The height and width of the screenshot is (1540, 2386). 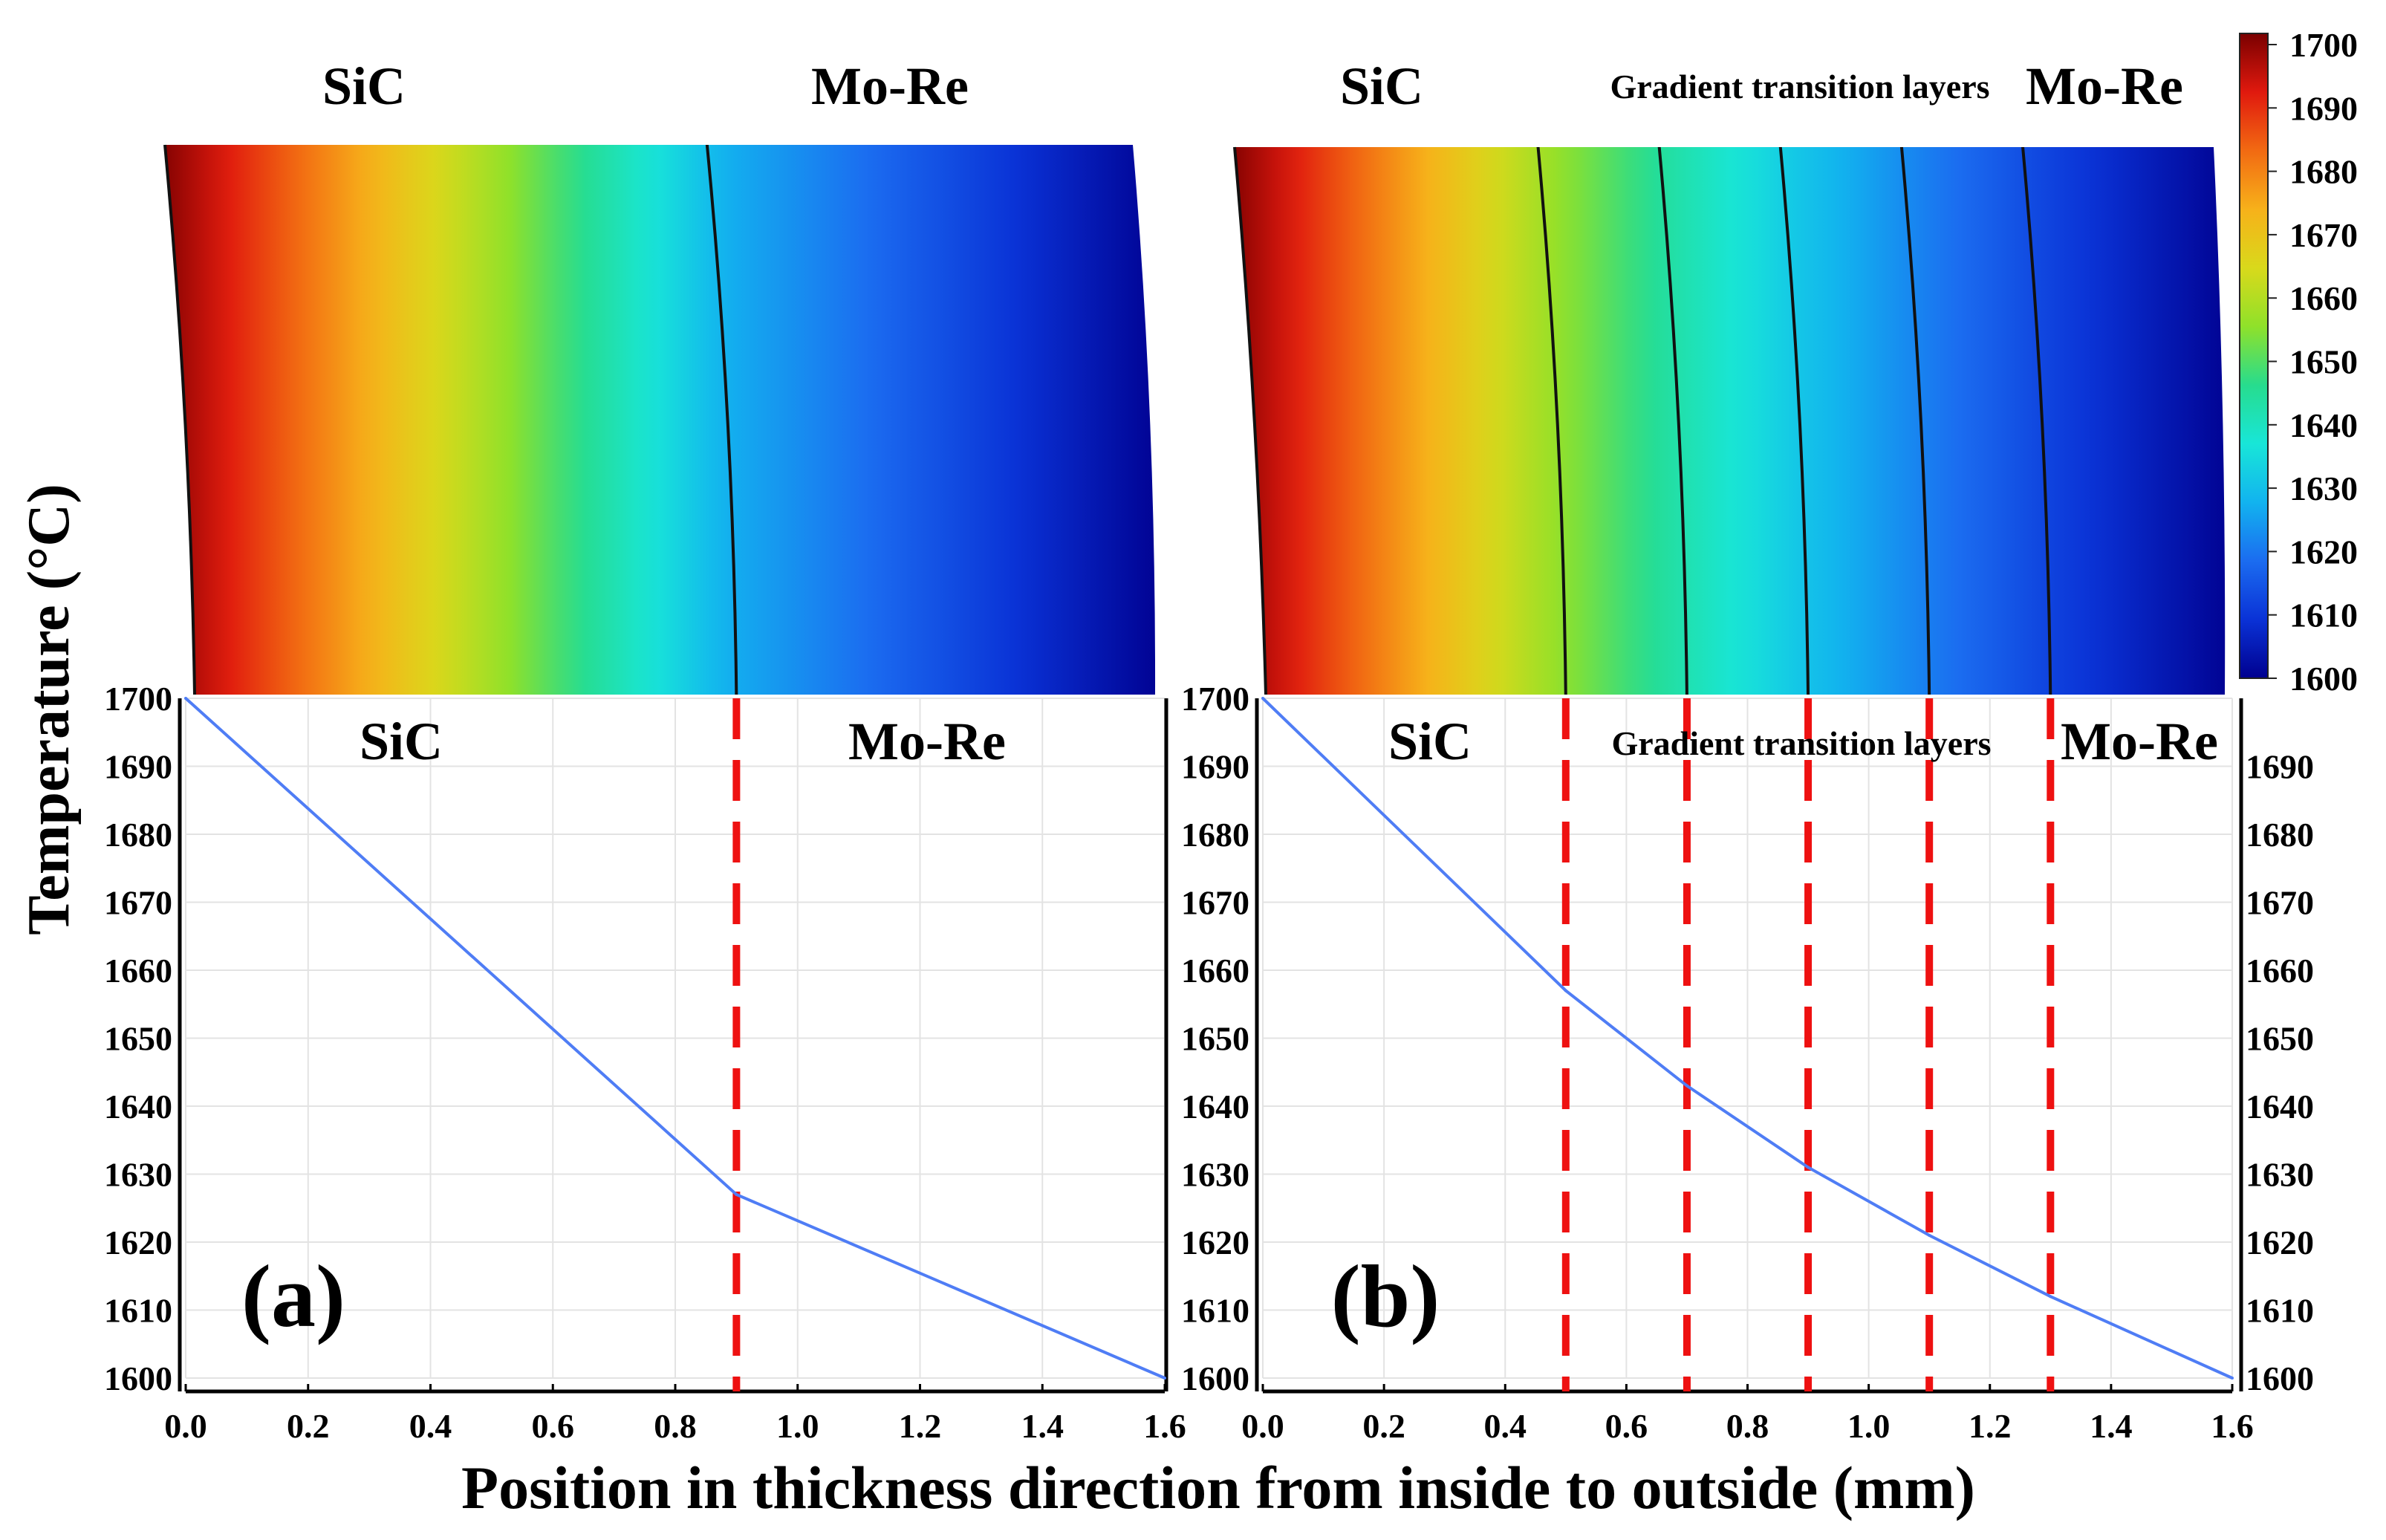 What do you see at coordinates (1430, 741) in the screenshot?
I see `plot-b-left-label: SiC` at bounding box center [1430, 741].